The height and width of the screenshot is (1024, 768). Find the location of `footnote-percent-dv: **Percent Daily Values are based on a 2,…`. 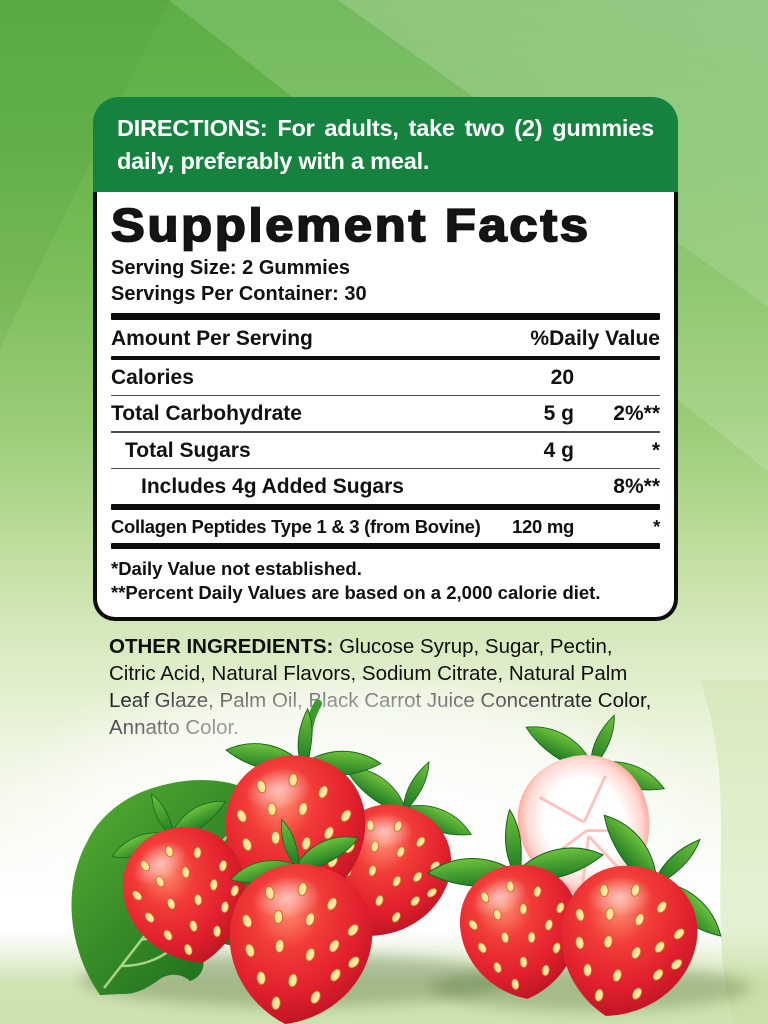

footnote-percent-dv: **Percent Daily Values are based on a 2,… is located at coordinates (356, 593).